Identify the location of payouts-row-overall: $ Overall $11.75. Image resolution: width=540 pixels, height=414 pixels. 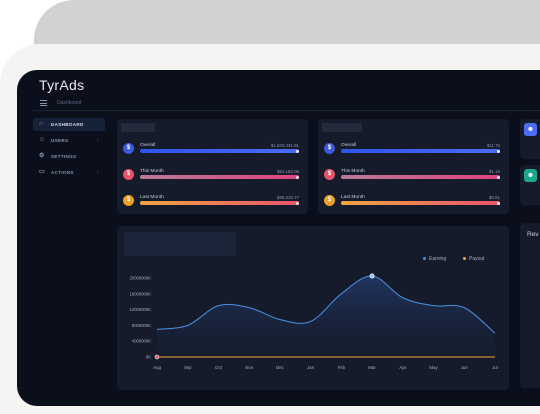
(412, 151).